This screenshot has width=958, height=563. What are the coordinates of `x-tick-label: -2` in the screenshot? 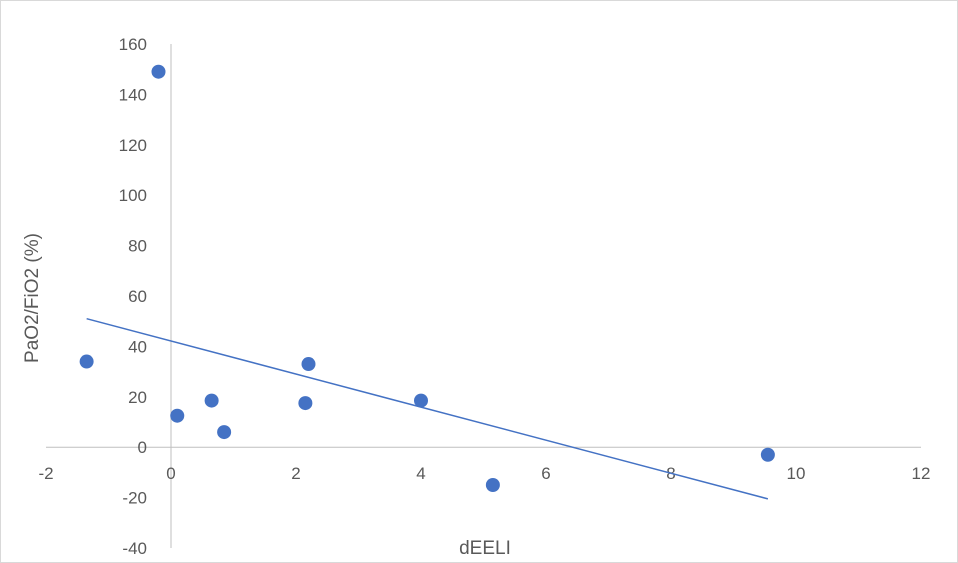 It's located at (45, 473).